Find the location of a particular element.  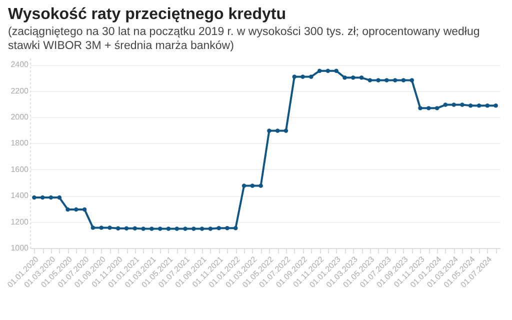

y-tick-label: 1400 is located at coordinates (20, 195).